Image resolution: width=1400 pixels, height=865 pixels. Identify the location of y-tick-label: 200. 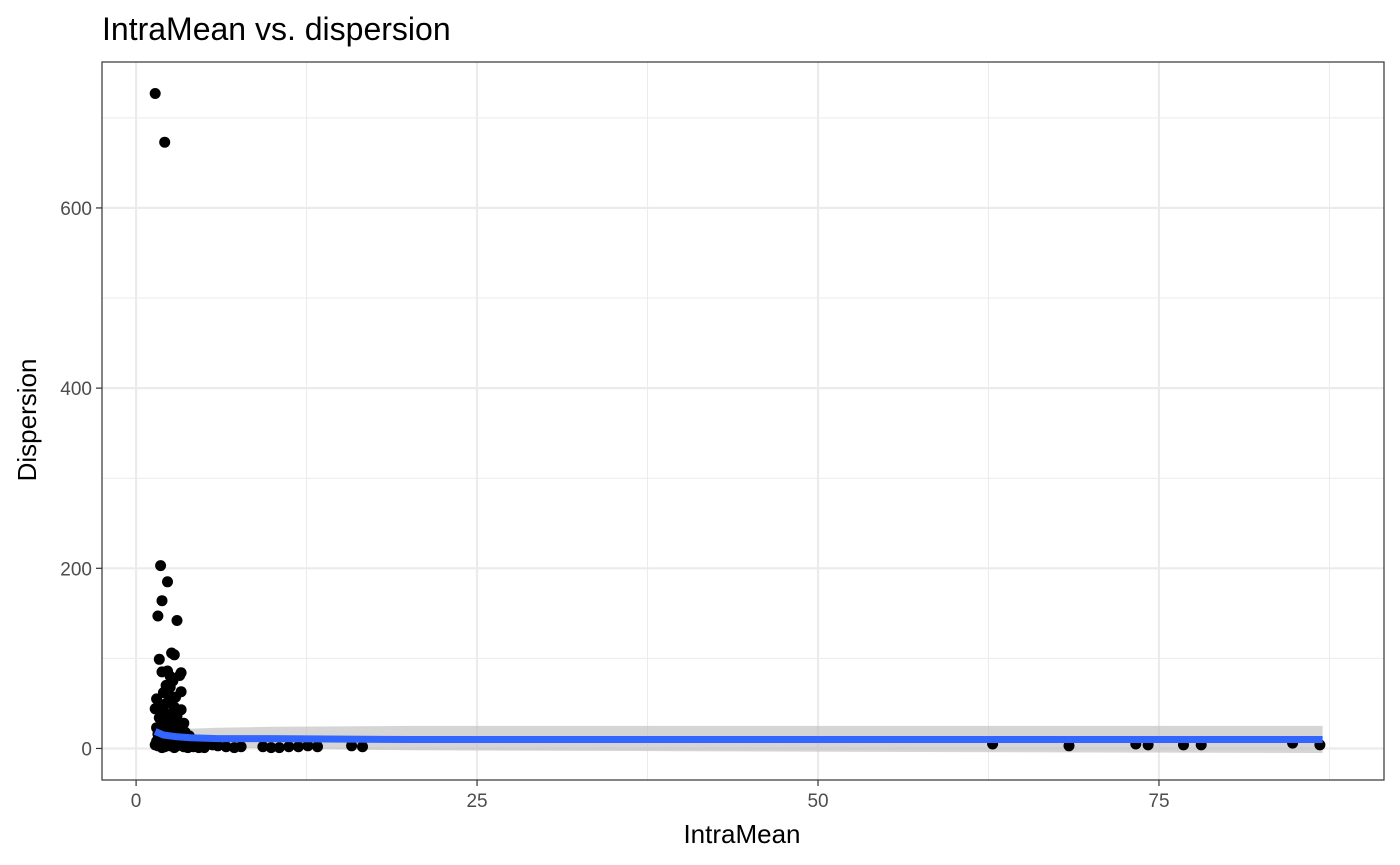
(76, 569).